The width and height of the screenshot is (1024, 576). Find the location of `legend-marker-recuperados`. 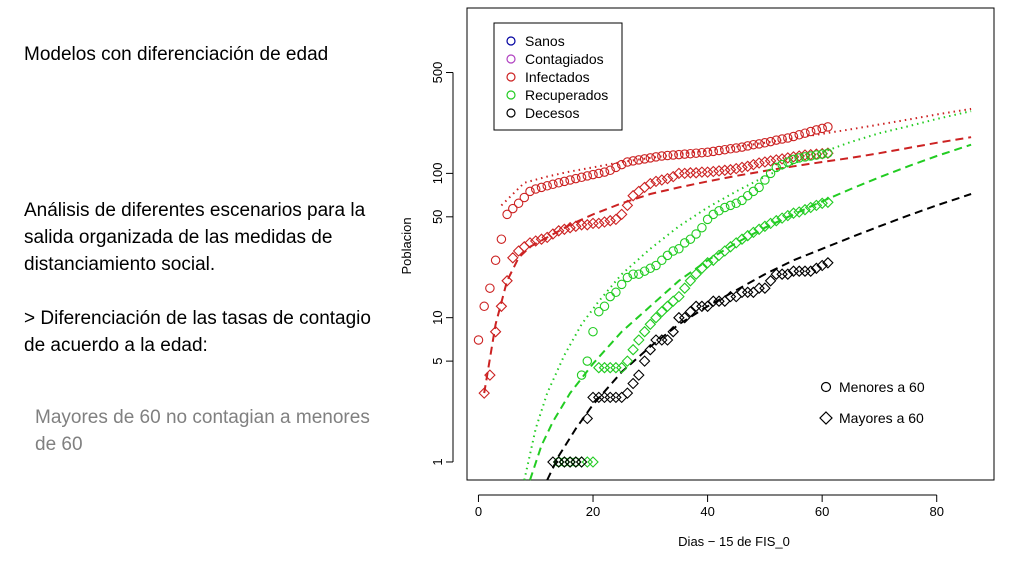

legend-marker-recuperados is located at coordinates (511, 95).